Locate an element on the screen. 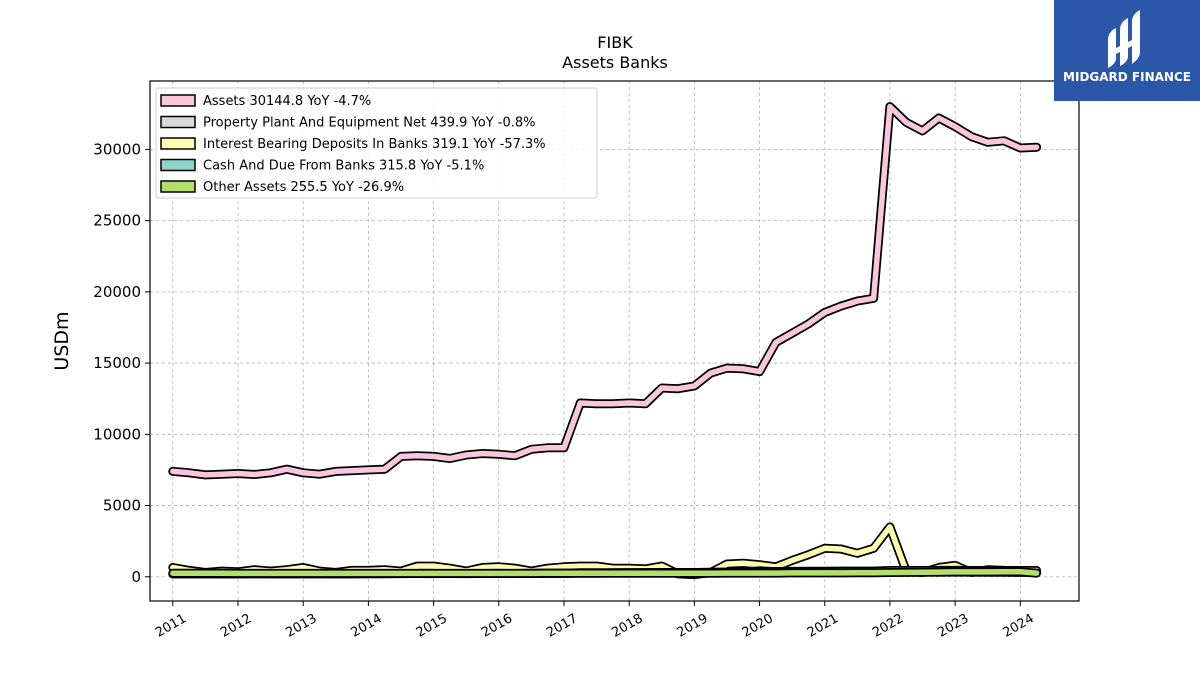  legend-label: Other Assets 255.5 YoY -26.9% is located at coordinates (303, 187).